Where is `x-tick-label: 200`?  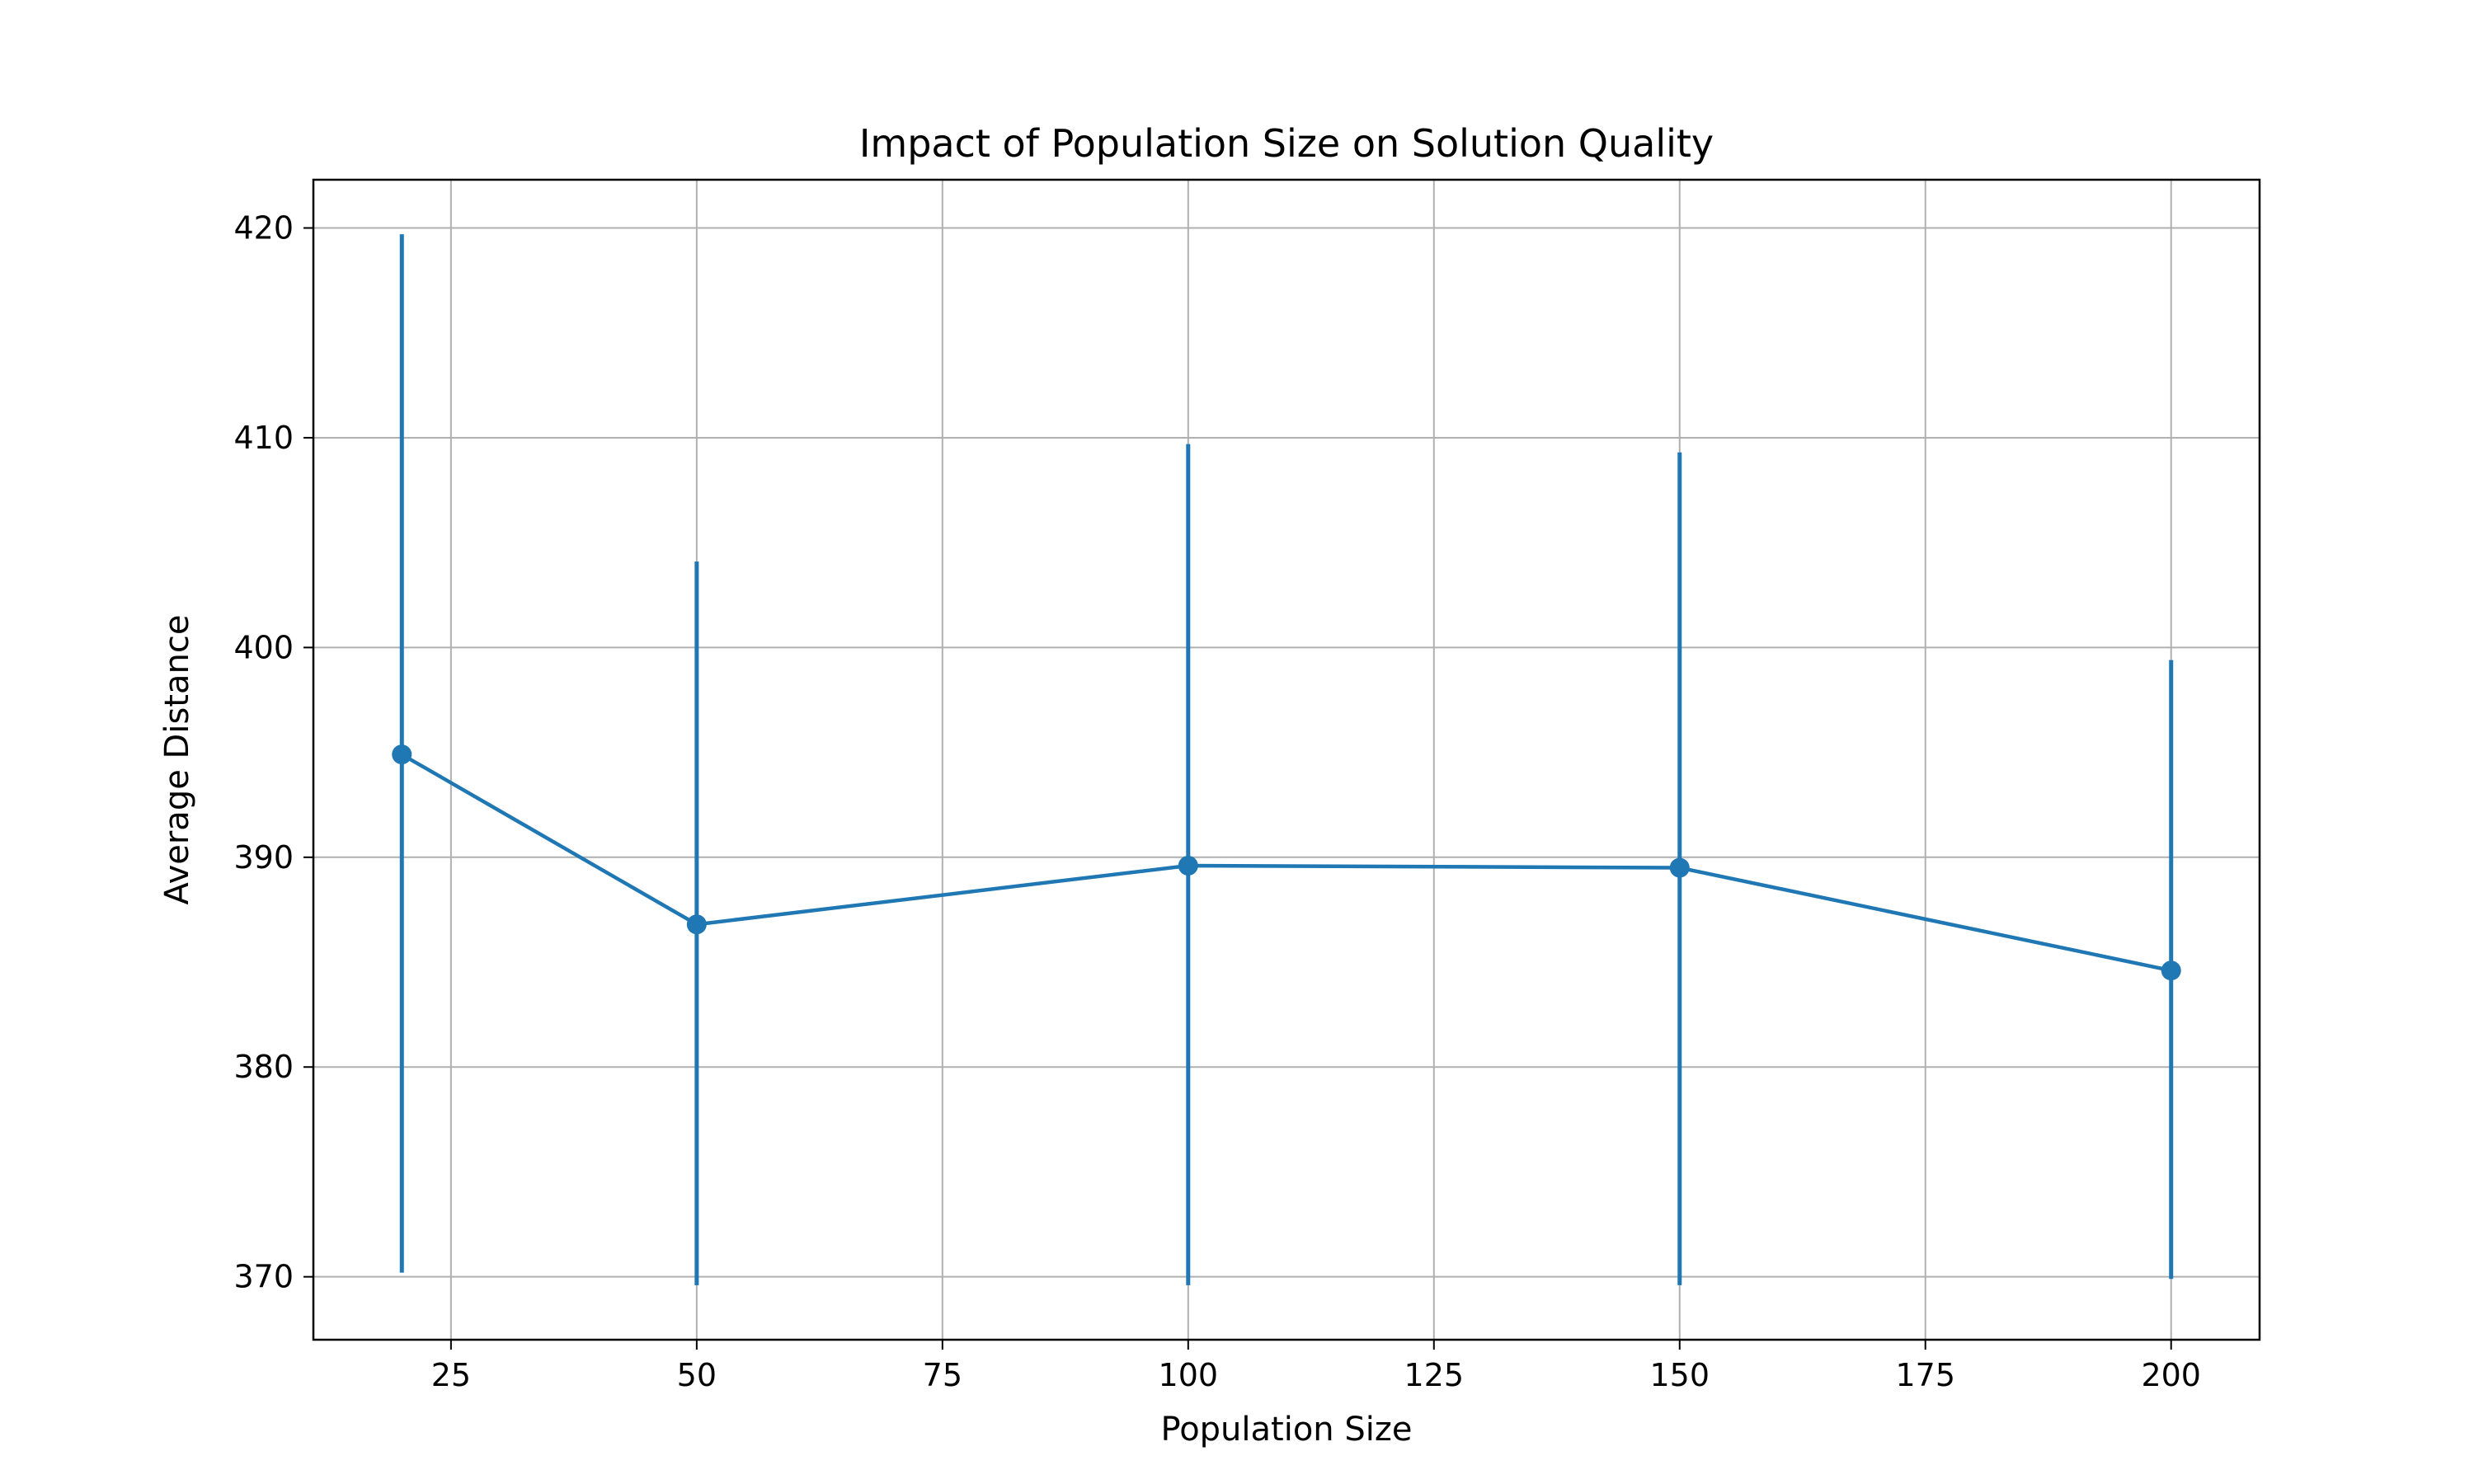 x-tick-label: 200 is located at coordinates (2171, 1375).